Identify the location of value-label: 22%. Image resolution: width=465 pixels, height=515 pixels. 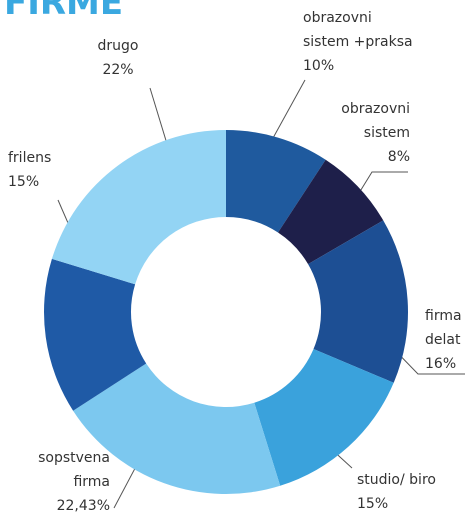
(117, 70).